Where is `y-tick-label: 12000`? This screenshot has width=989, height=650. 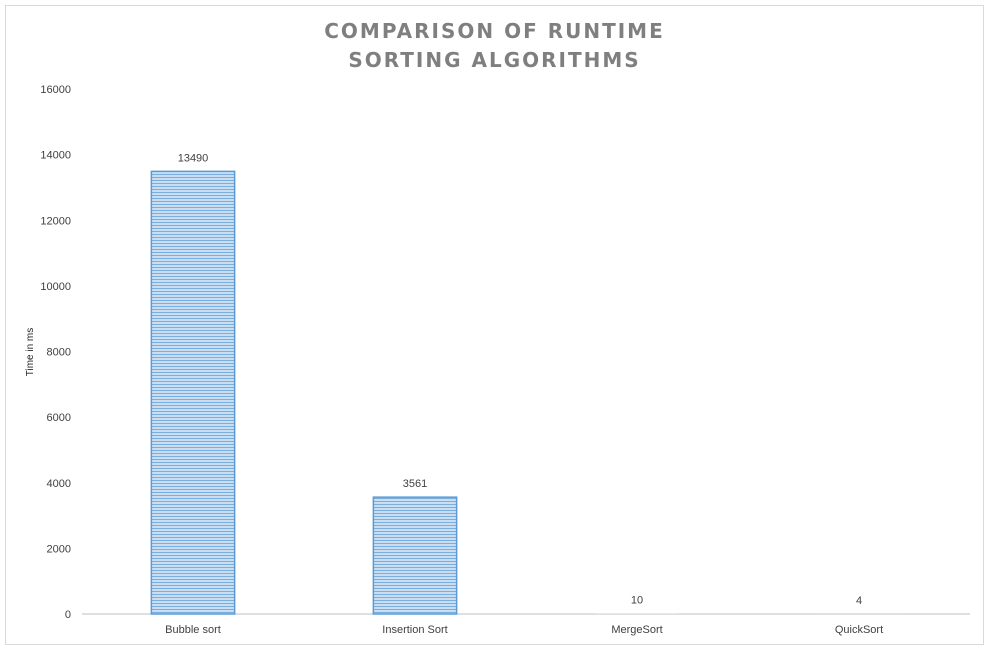
y-tick-label: 12000 is located at coordinates (55, 221).